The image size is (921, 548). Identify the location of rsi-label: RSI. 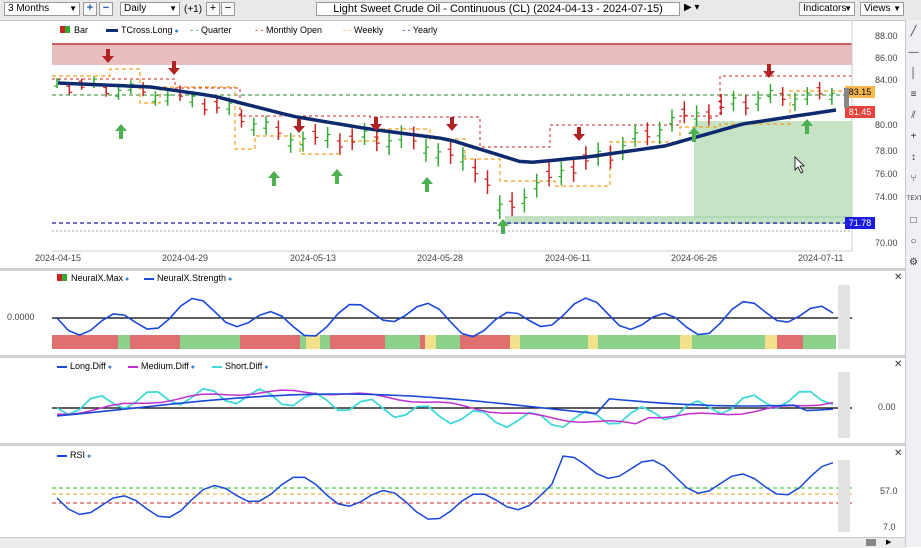
(78, 455).